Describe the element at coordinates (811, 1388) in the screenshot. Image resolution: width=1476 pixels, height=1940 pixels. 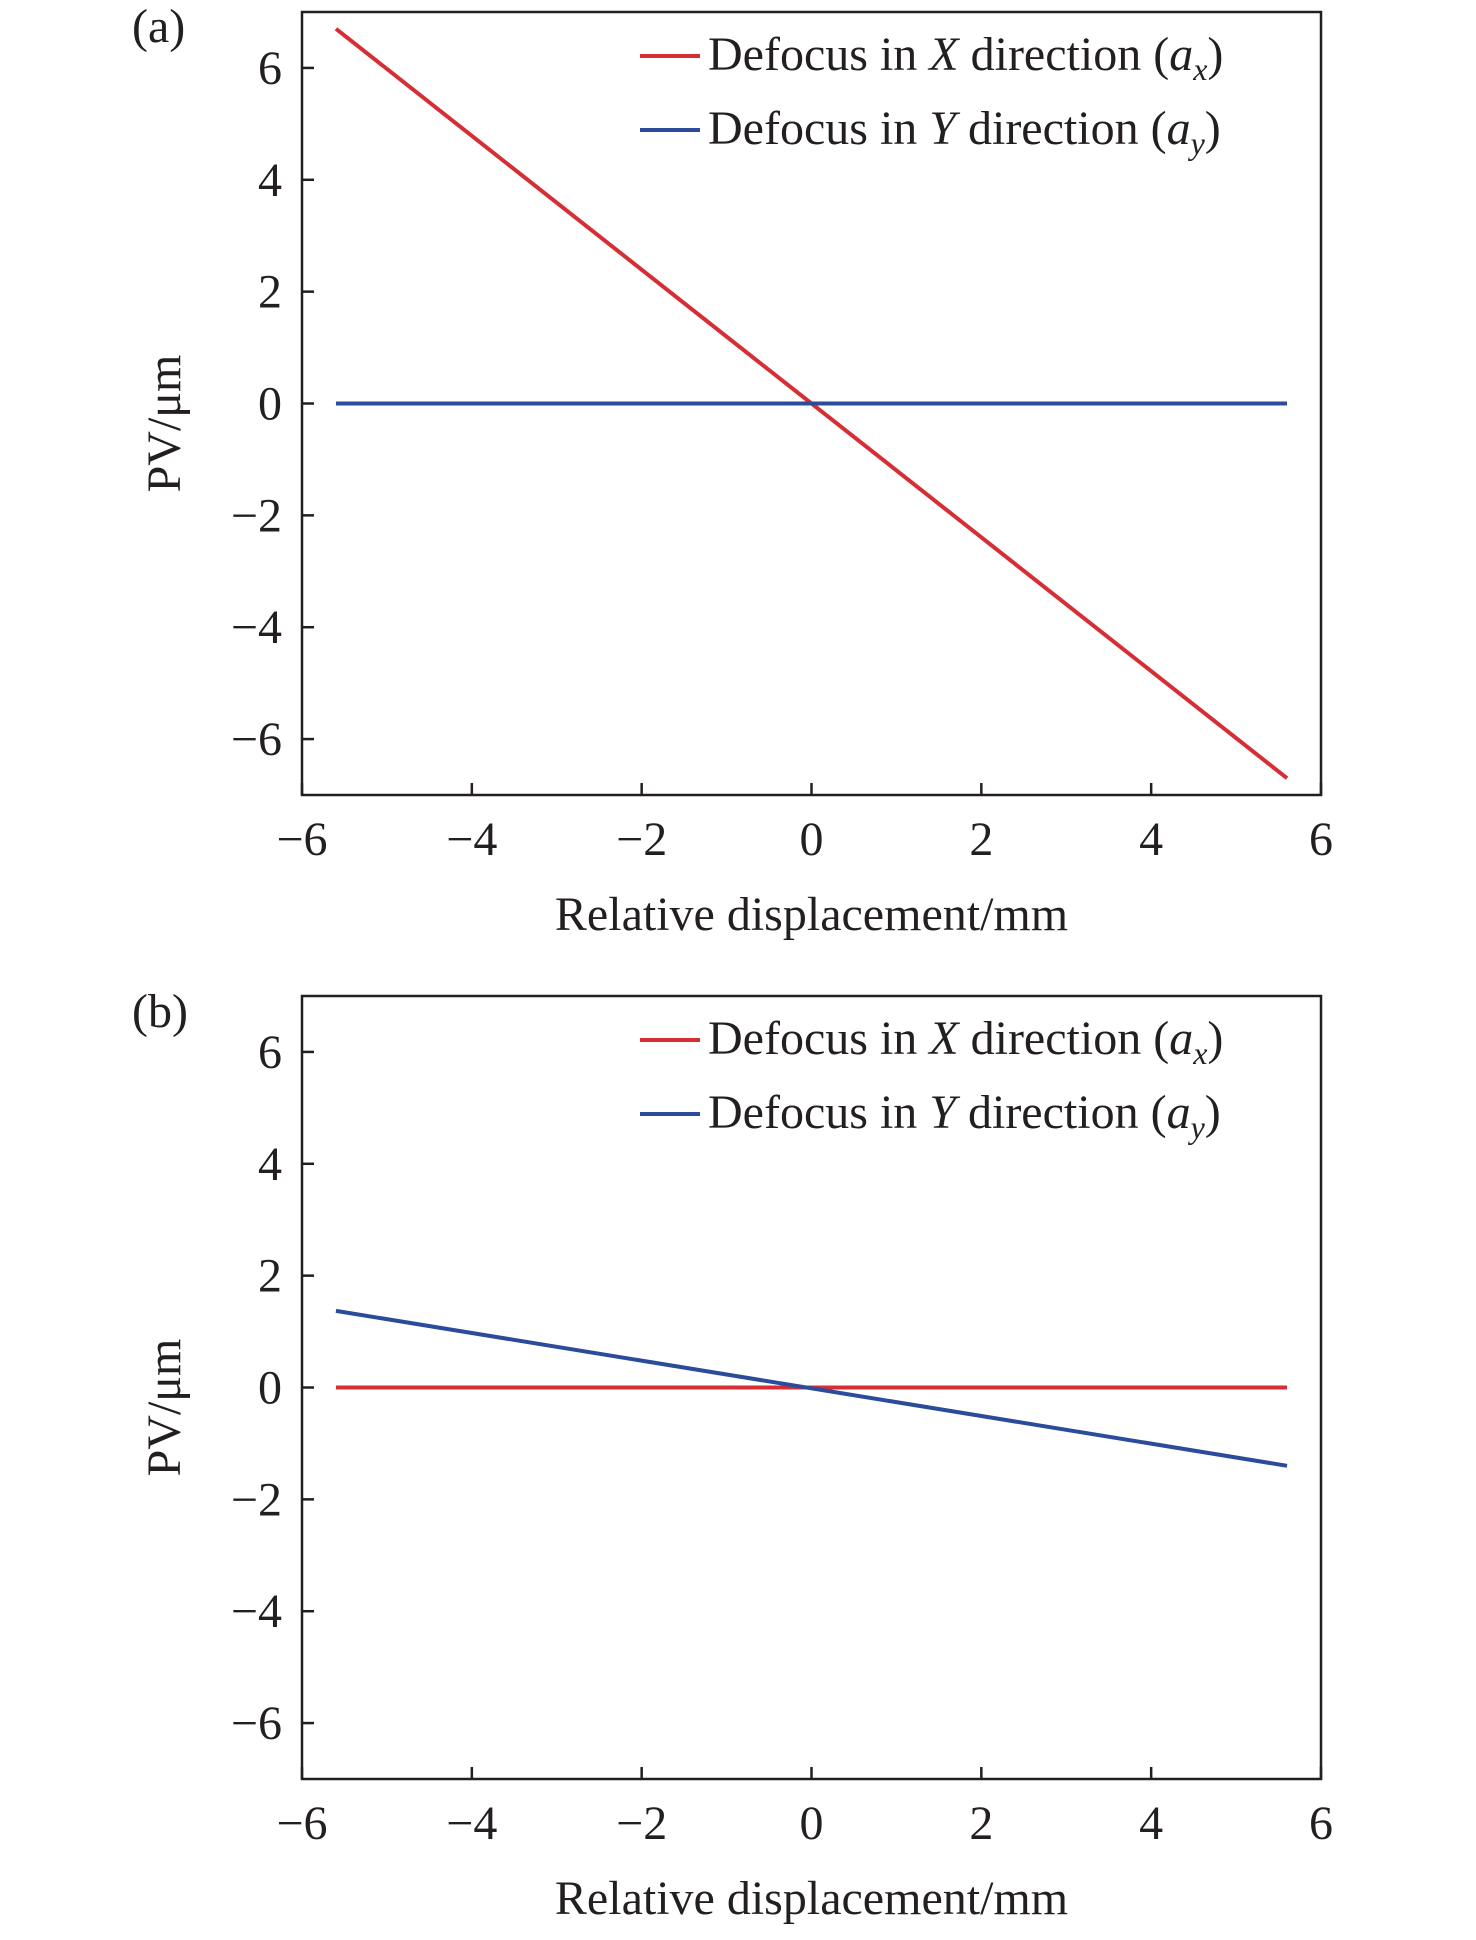
I see `series-line-y` at that location.